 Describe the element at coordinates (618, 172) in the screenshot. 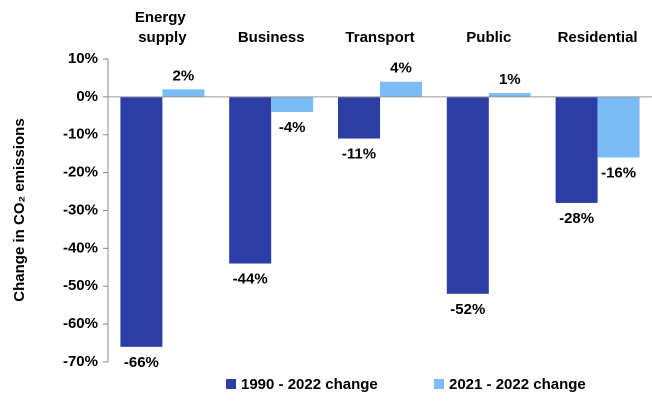

I see `value-label: -16%` at that location.